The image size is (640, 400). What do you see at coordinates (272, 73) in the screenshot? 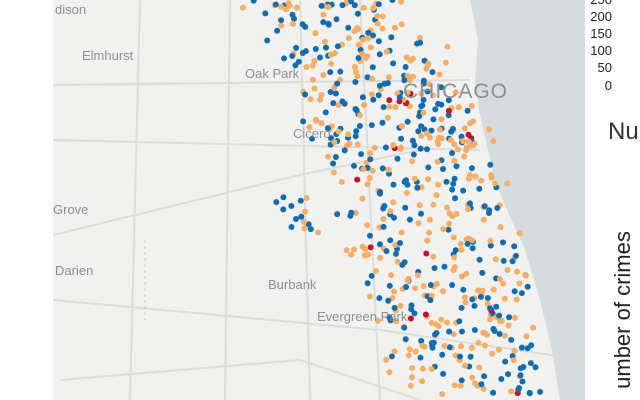
I see `place-label: Oak Park` at bounding box center [272, 73].